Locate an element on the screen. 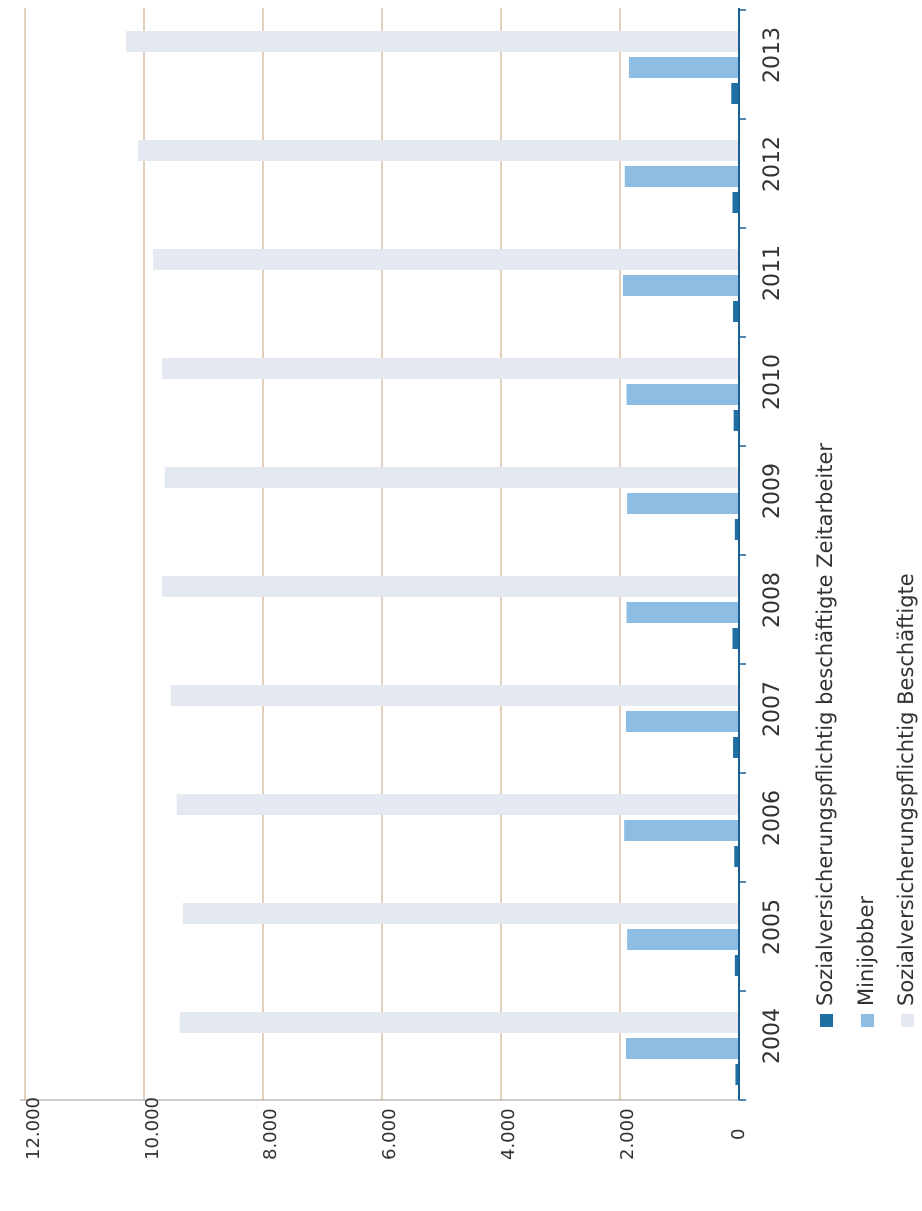 The image size is (922, 1211). category-label-2008: 2008 is located at coordinates (772, 600).